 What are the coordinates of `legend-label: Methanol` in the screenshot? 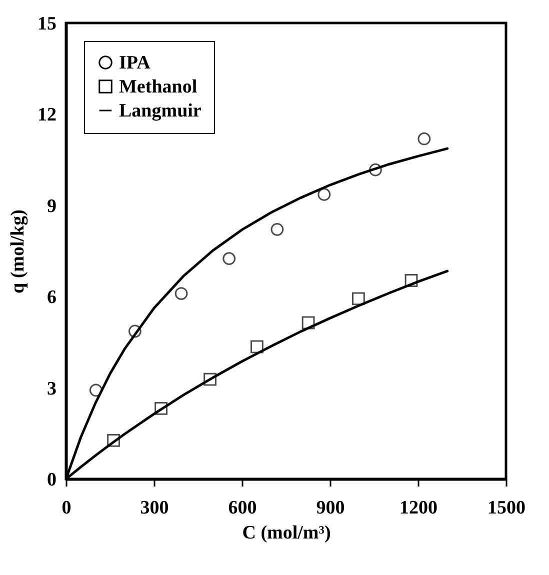 It's located at (158, 87).